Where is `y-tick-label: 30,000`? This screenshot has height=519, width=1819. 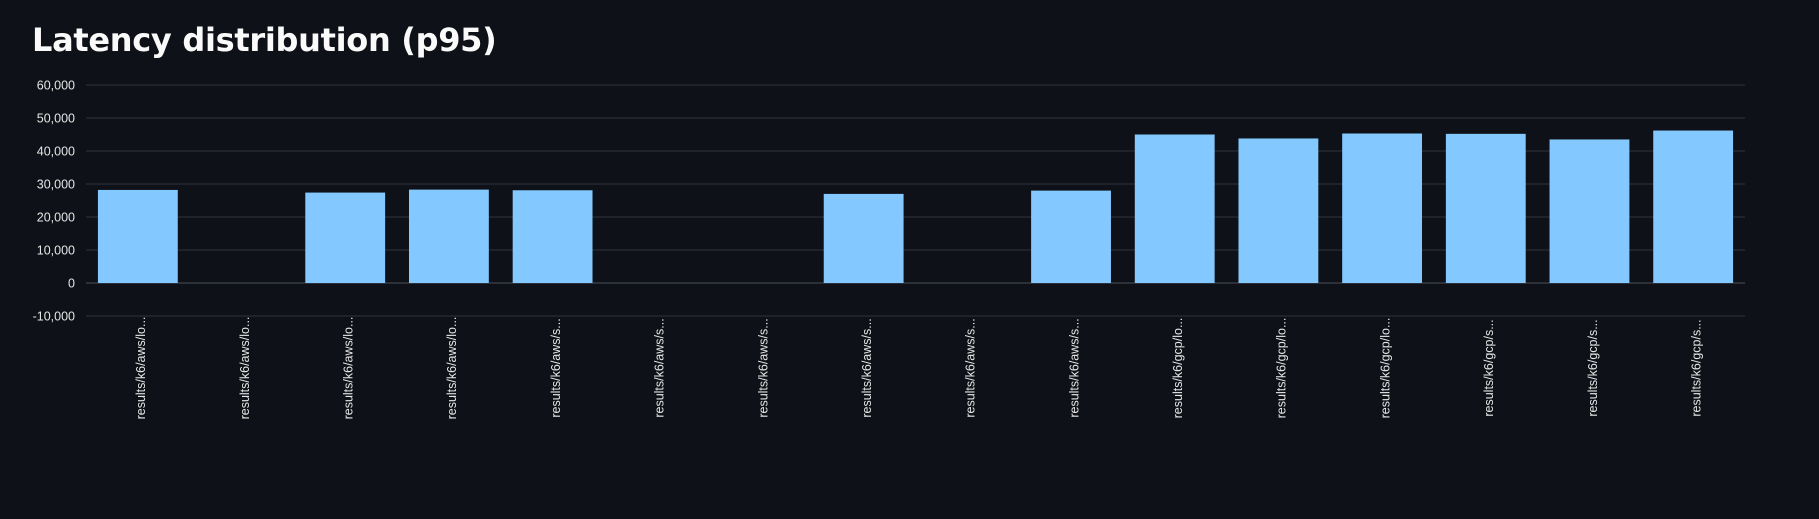
y-tick-label: 30,000 is located at coordinates (56, 185).